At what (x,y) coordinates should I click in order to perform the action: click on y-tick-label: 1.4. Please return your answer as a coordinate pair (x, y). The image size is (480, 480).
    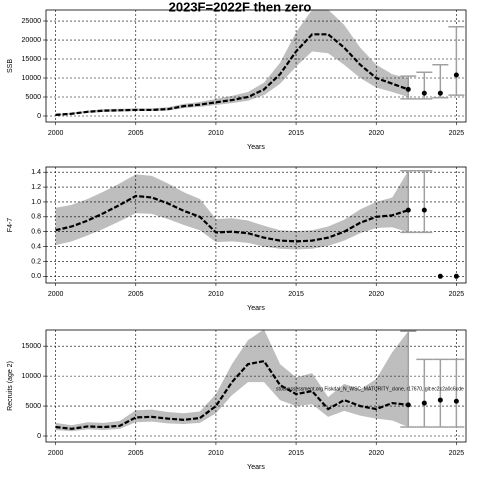
    Looking at the image, I should click on (36, 172).